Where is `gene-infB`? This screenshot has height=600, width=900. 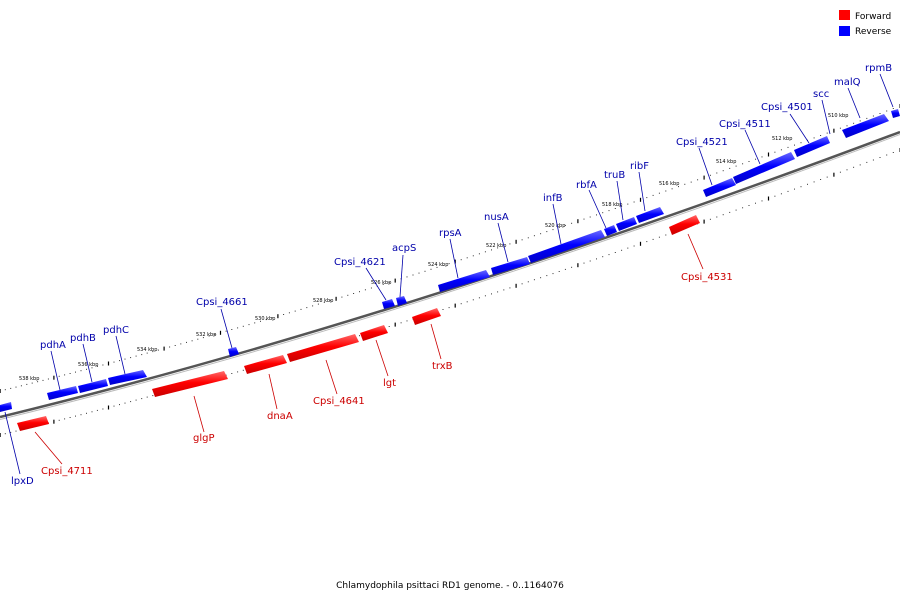 gene-infB is located at coordinates (566, 246).